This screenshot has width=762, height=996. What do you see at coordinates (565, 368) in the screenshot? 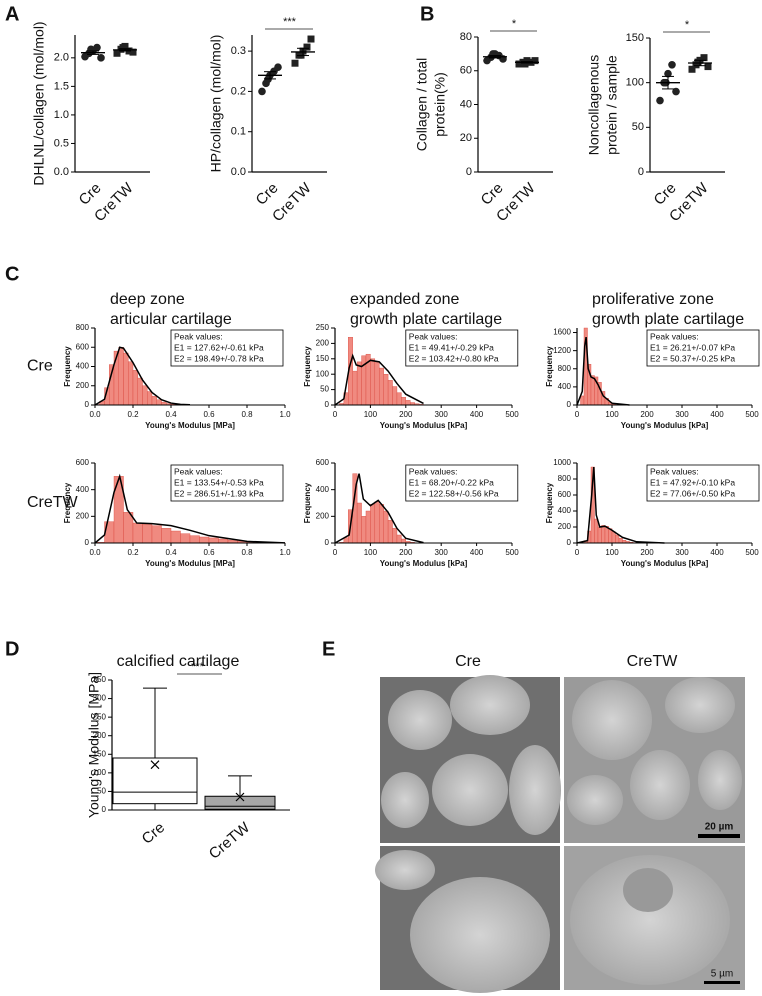
I see `y-tick-label: 800` at bounding box center [565, 368].